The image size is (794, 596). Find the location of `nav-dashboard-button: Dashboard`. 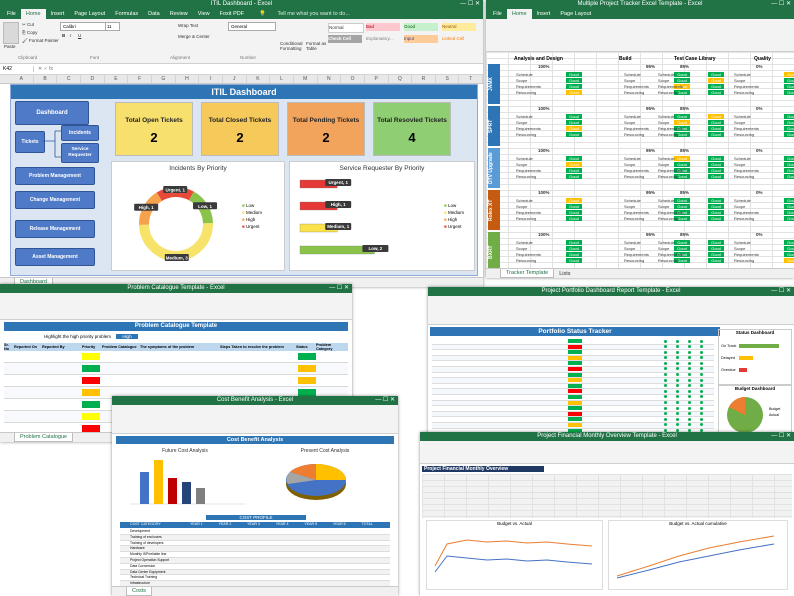

nav-dashboard-button: Dashboard is located at coordinates (52, 113).